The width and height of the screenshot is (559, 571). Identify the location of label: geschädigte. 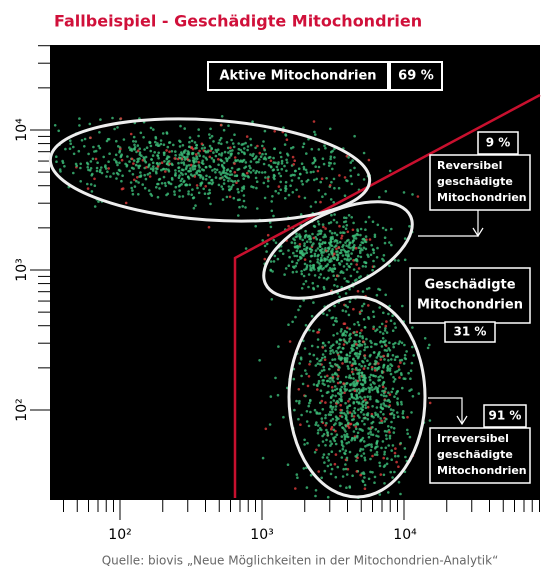
(475, 181).